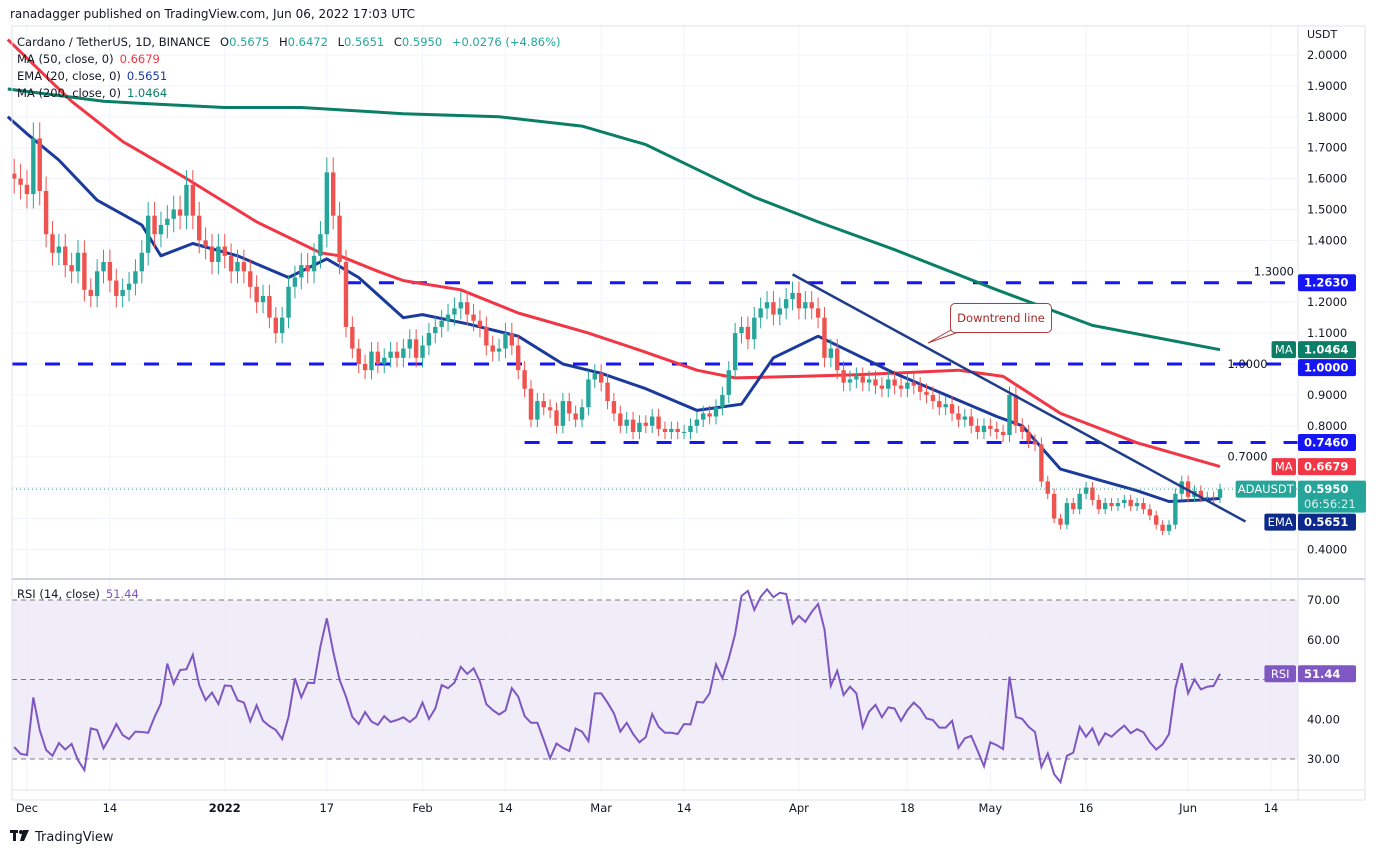 This screenshot has height=857, width=1376. I want to click on tag-ma200-value: 1.0464, so click(1326, 350).